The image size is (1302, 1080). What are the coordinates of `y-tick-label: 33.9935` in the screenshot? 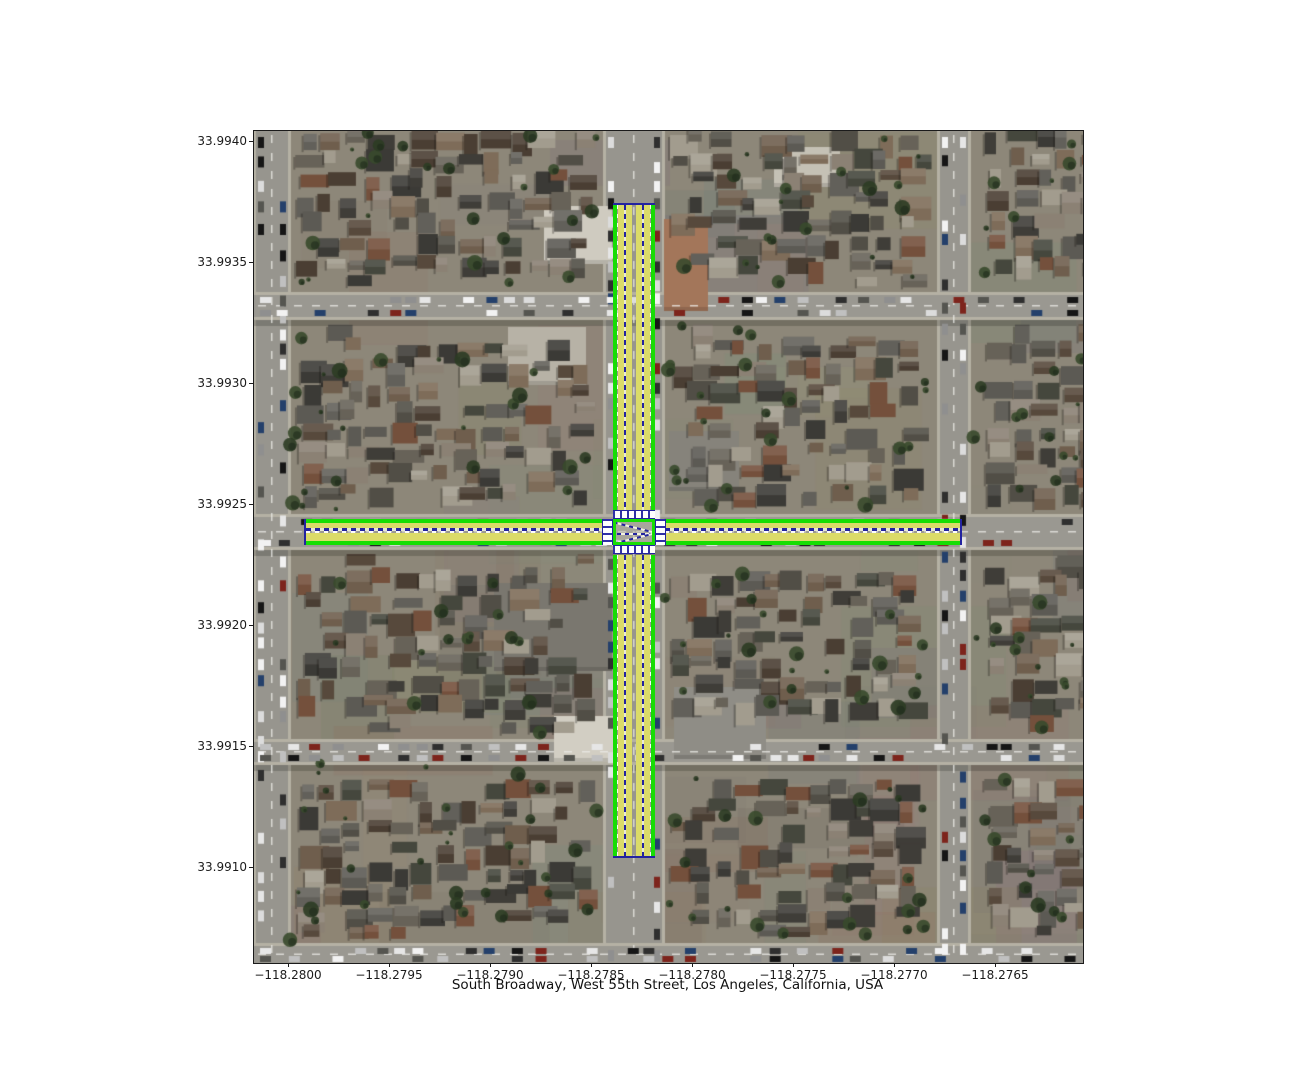 It's located at (222, 262).